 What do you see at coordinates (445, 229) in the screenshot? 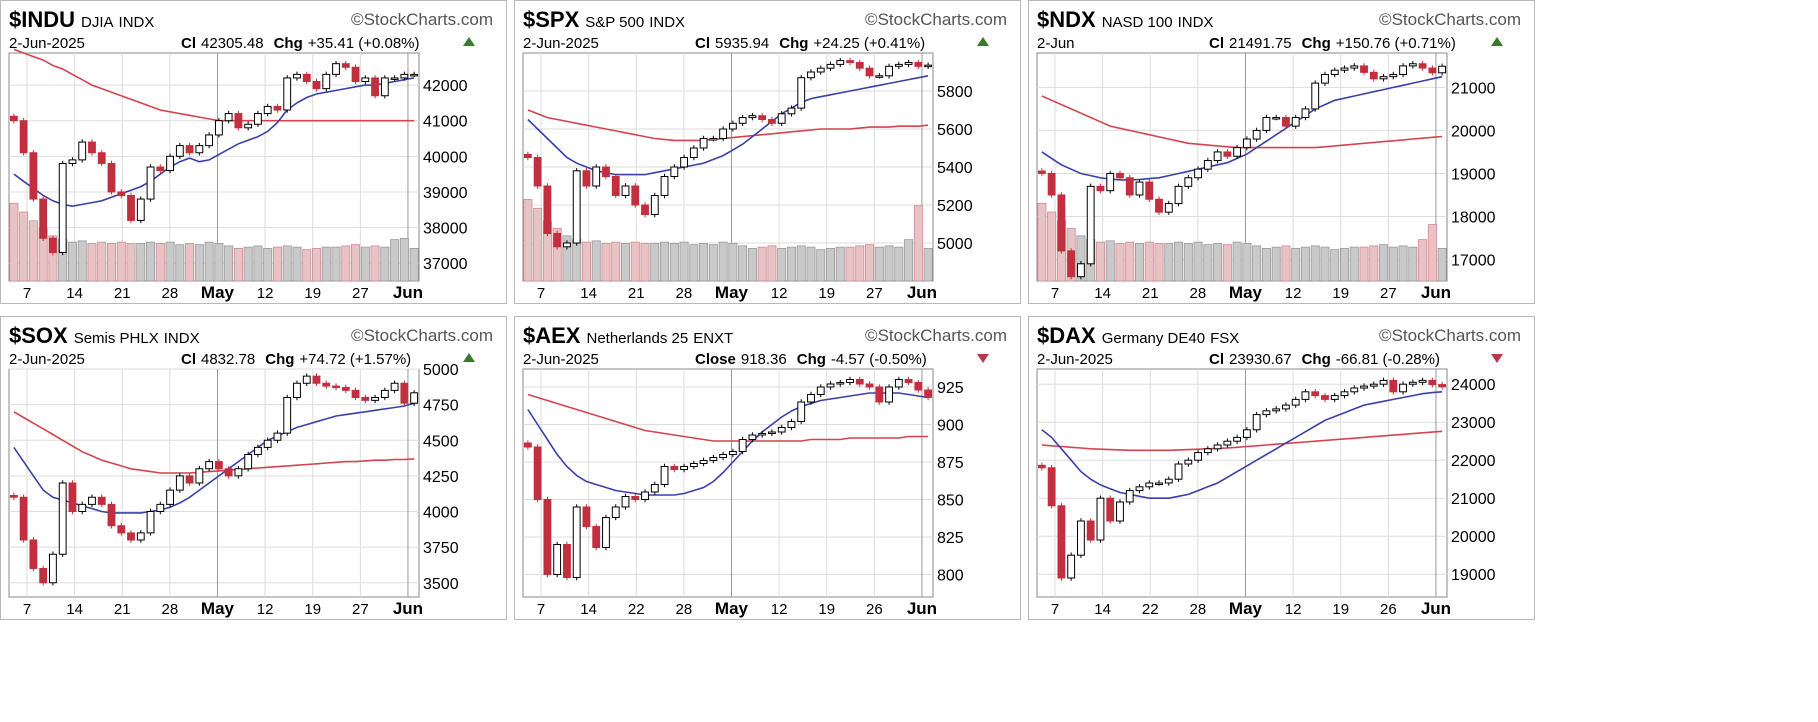
I see `y-tick-label: 38000` at bounding box center [445, 229].